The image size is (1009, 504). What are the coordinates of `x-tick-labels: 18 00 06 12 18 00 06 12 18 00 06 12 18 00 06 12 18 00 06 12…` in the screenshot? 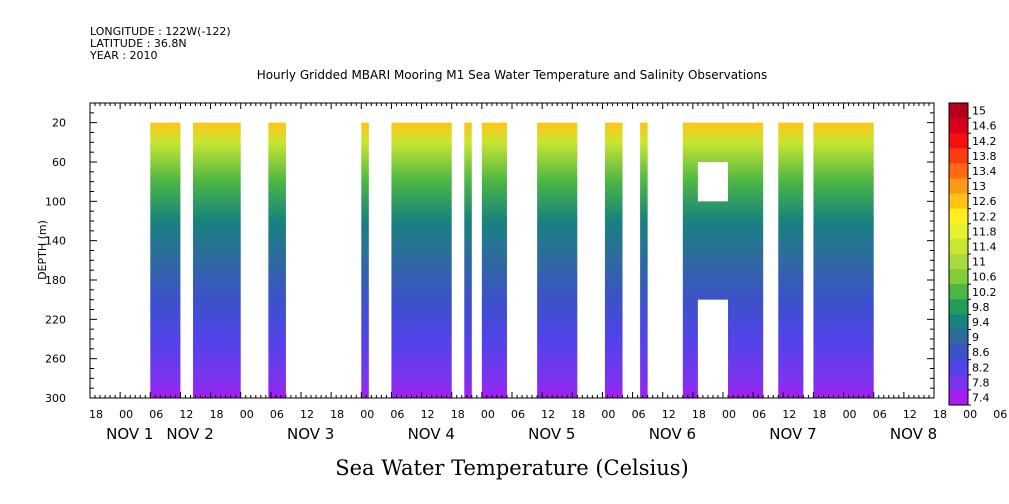 It's located at (548, 414).